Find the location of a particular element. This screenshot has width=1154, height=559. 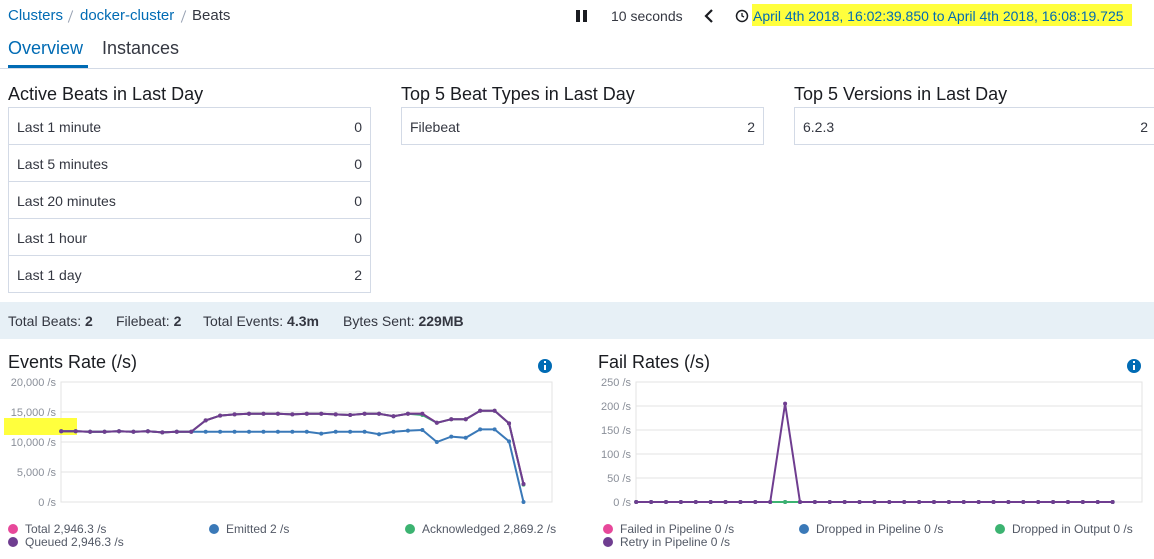

y-tick-label: 150 /s is located at coordinates (616, 431).